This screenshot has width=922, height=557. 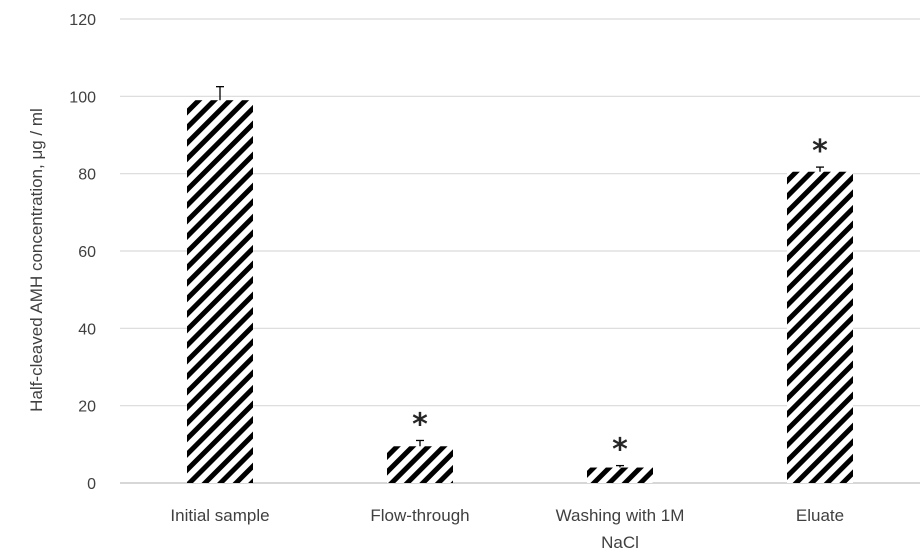 I want to click on y-tick-label: 100, so click(x=82, y=97).